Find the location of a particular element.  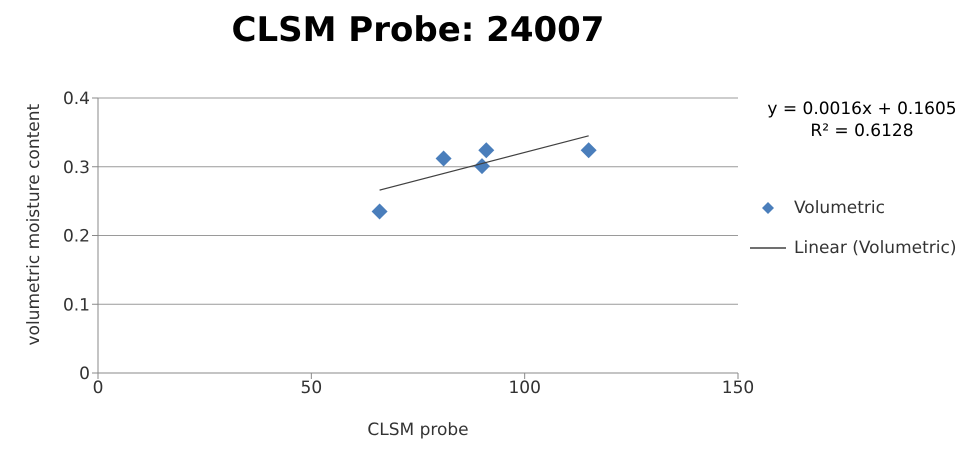

text: R² = 0.6128 is located at coordinates (862, 131).